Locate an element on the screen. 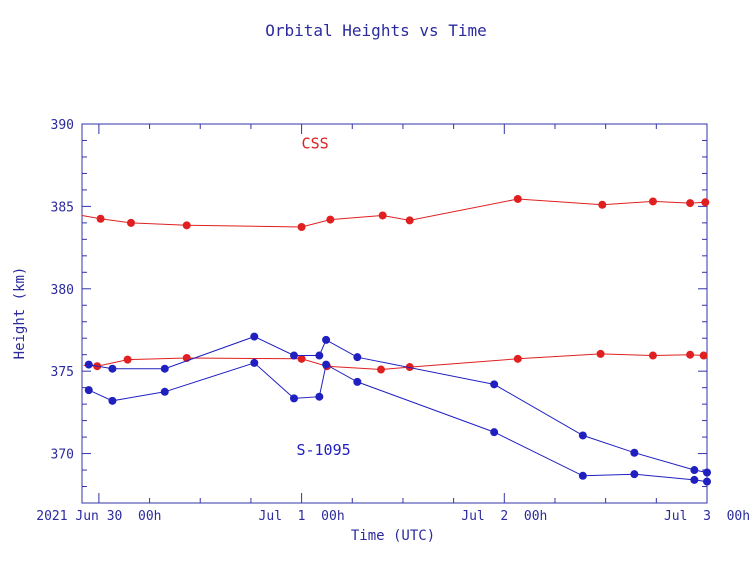  chart-title: Orbital Heights vs Time is located at coordinates (376, 30).